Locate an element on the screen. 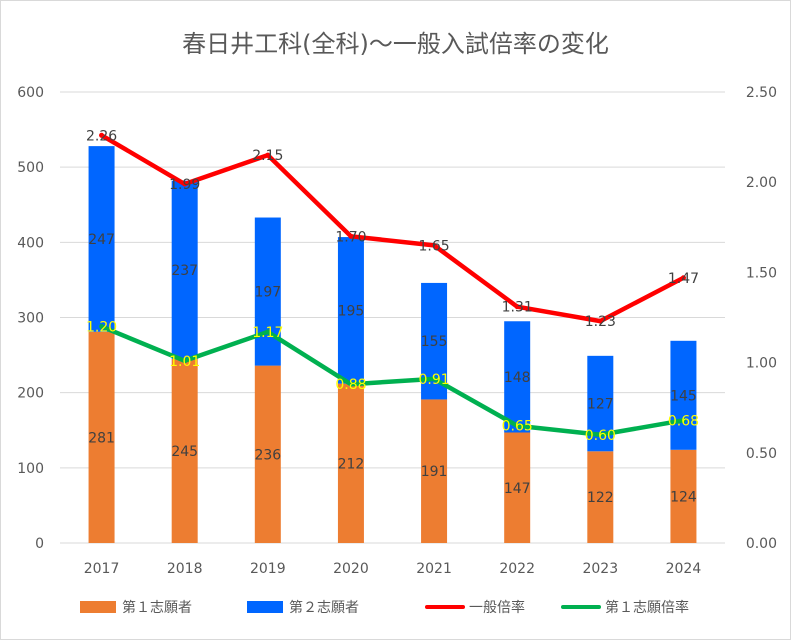 This screenshot has height=640, width=791. data-label-first-choice-ratio: 1.20 is located at coordinates (101, 328).